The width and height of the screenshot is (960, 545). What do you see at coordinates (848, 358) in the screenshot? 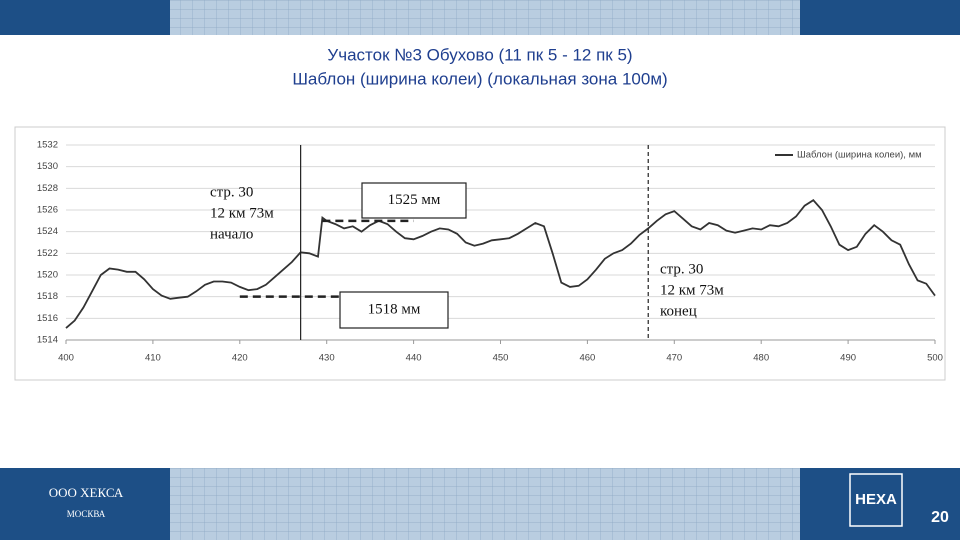
I see `x-tick-label: 490` at bounding box center [848, 358].